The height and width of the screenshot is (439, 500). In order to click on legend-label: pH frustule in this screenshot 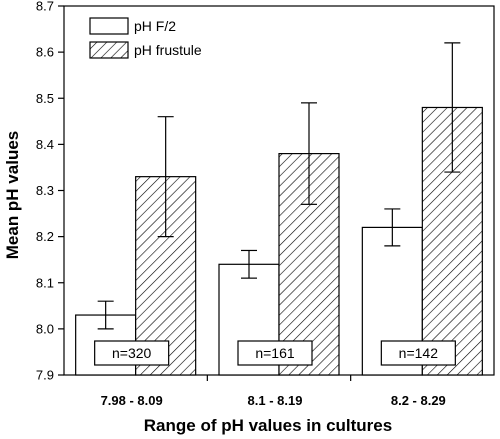, I will do `click(168, 50)`.